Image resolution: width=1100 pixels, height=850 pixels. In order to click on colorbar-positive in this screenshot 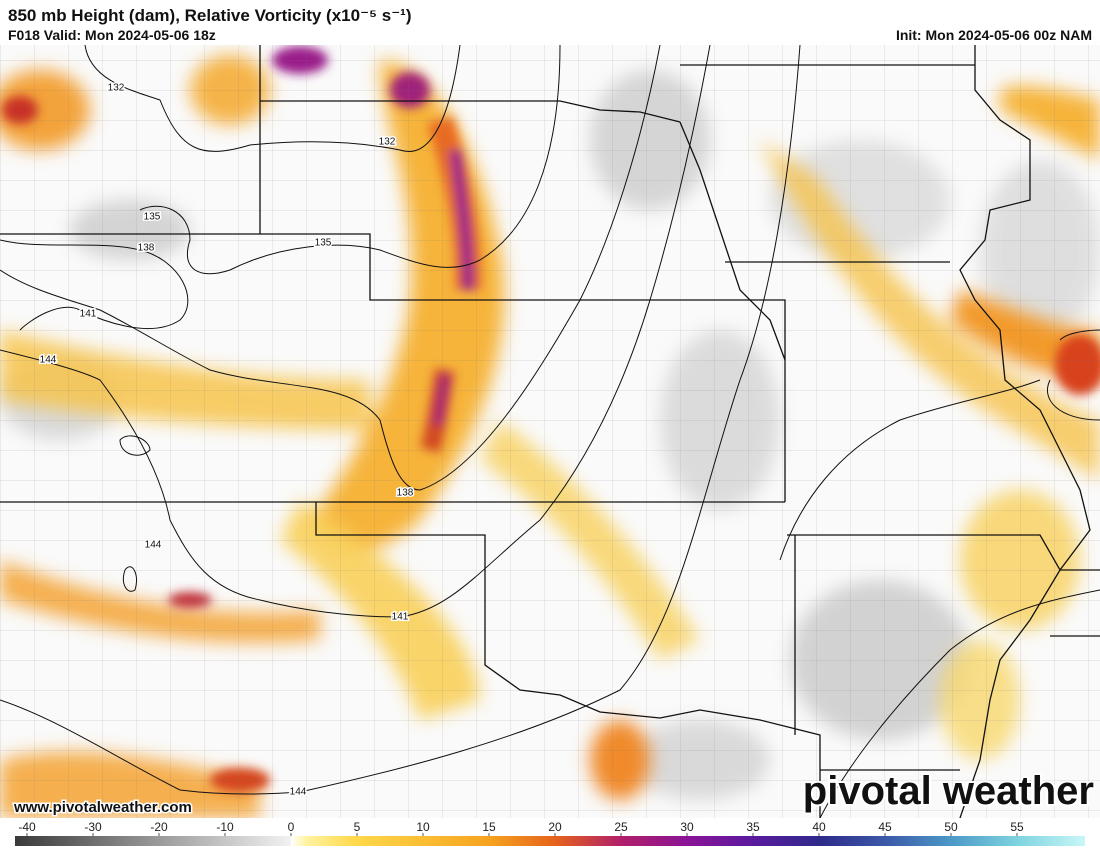, I will do `click(688, 841)`.